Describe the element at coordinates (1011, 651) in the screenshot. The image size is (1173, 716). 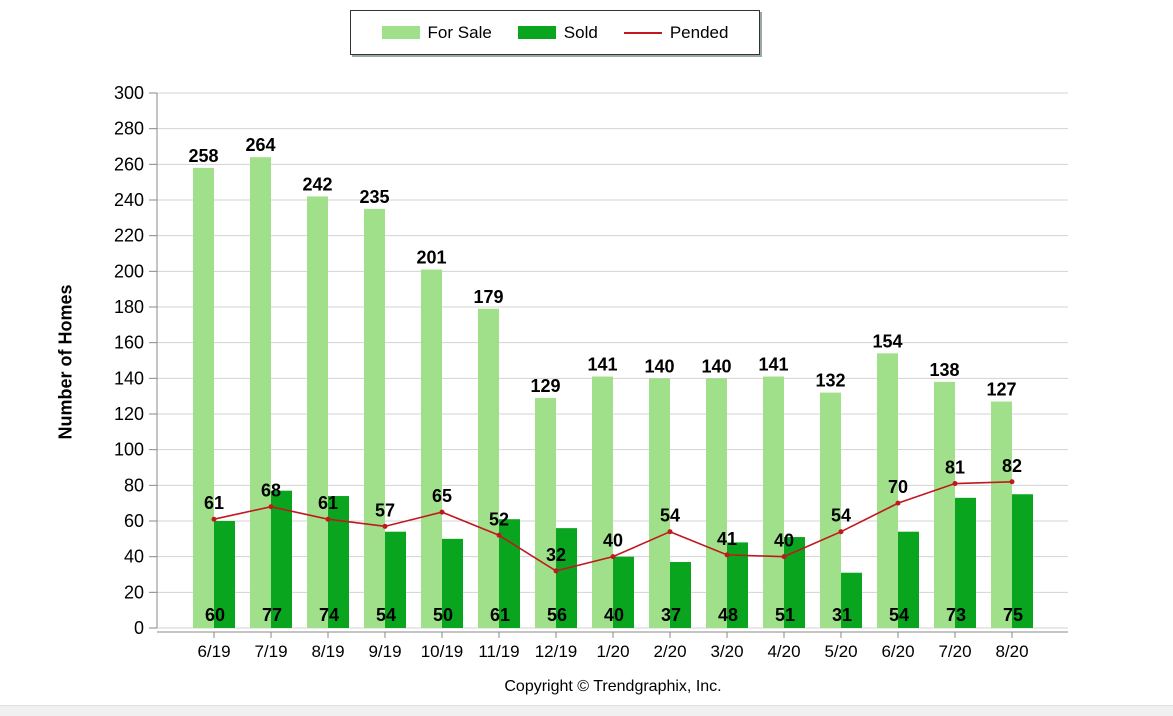
I see `x-tick-label: 8/20` at that location.